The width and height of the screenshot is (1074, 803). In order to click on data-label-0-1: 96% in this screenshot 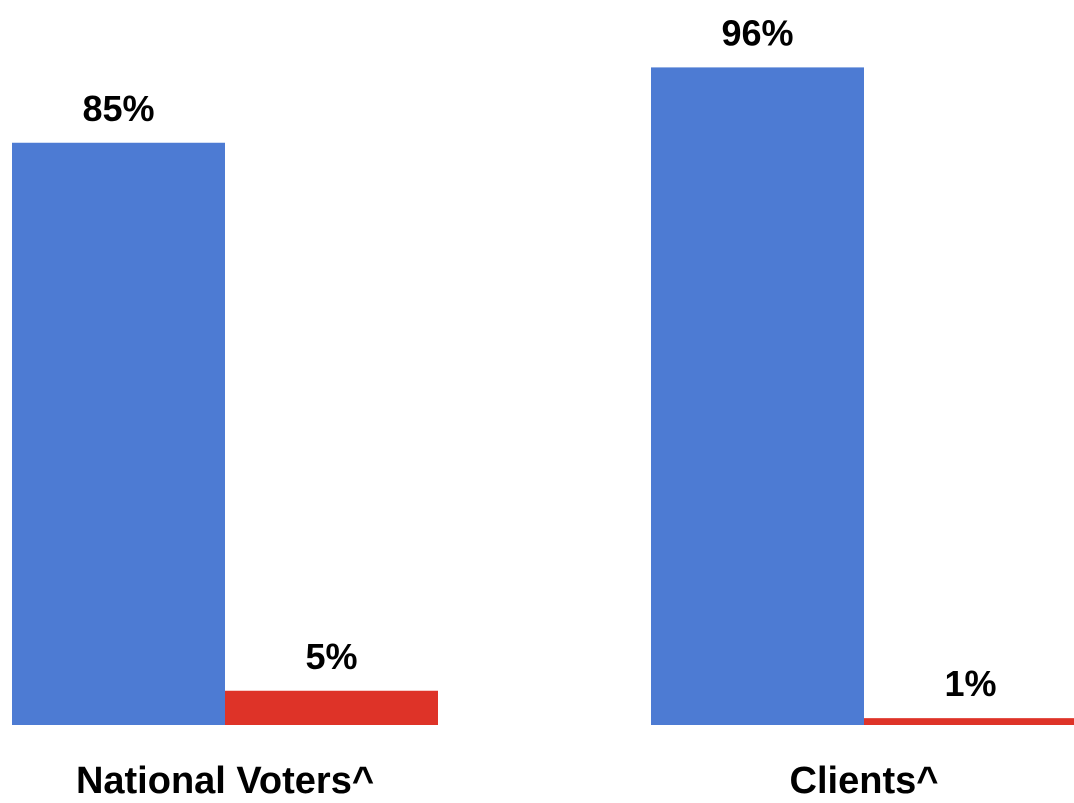, I will do `click(757, 32)`.